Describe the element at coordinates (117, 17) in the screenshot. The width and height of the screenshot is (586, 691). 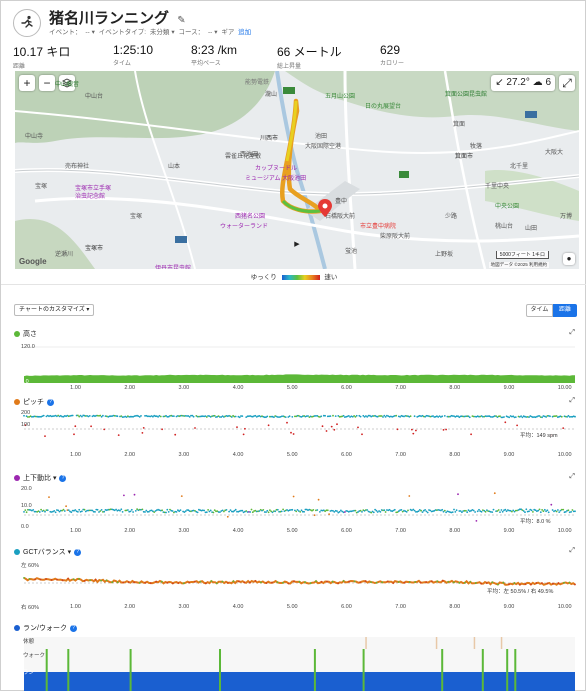
I see `activity-title: 猪名川ランニング ✎` at that location.